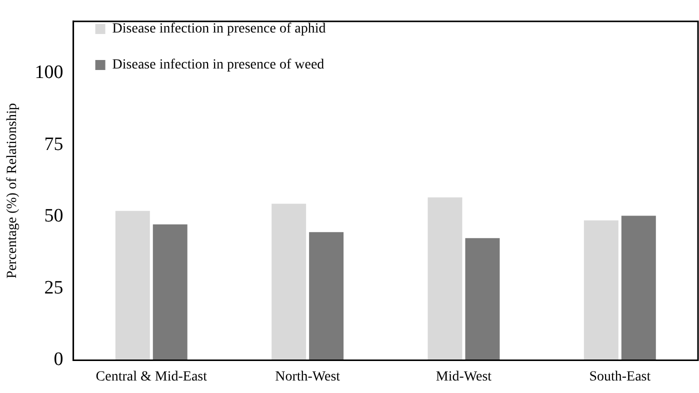  What do you see at coordinates (307, 376) in the screenshot?
I see `x-tick-label: North-West` at bounding box center [307, 376].